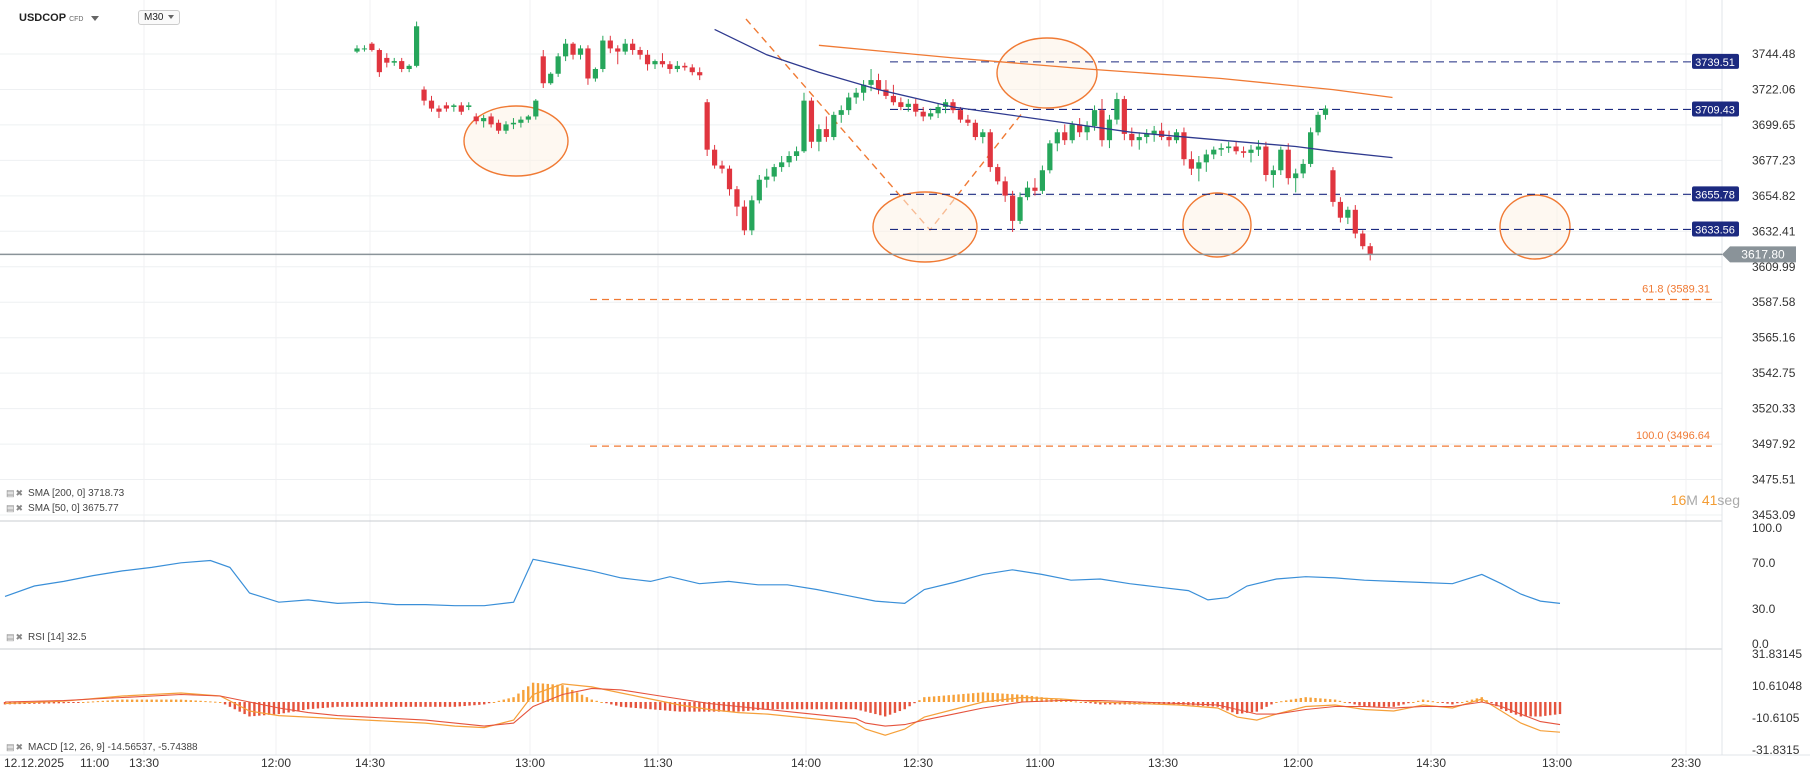 The height and width of the screenshot is (784, 1810). Describe the element at coordinates (782, 582) in the screenshot. I see `rsi-line` at that location.